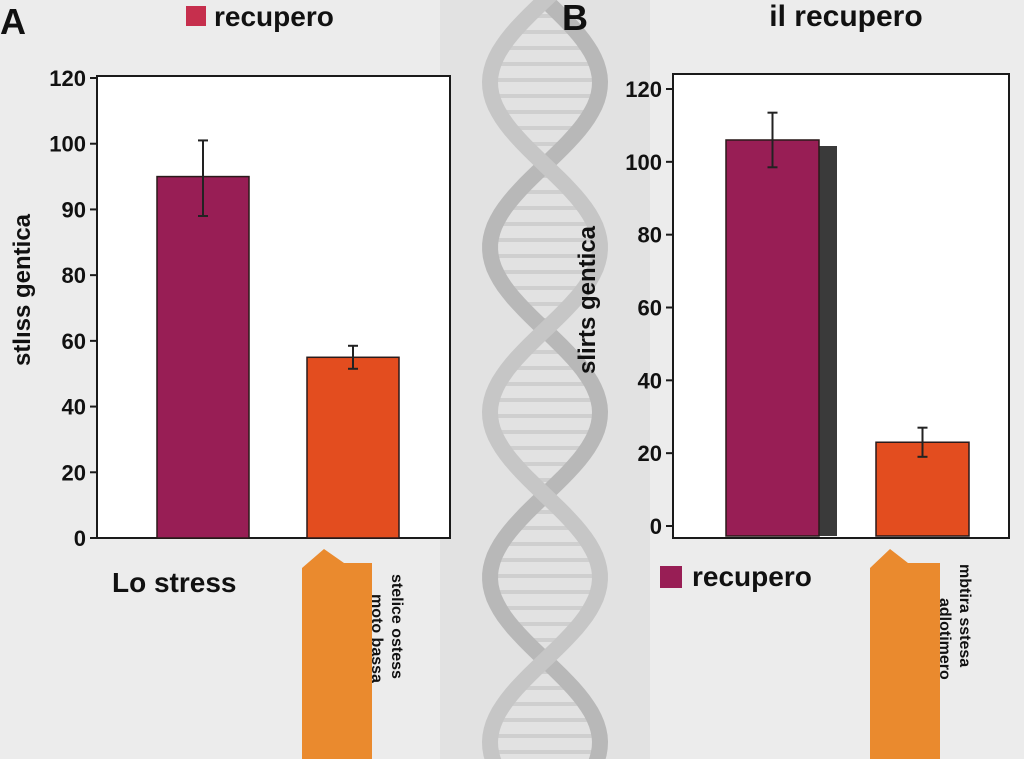 Image resolution: width=1024 pixels, height=759 pixels. Describe the element at coordinates (827, 341) in the screenshot. I see `panel-b-bar-shadow` at that location.